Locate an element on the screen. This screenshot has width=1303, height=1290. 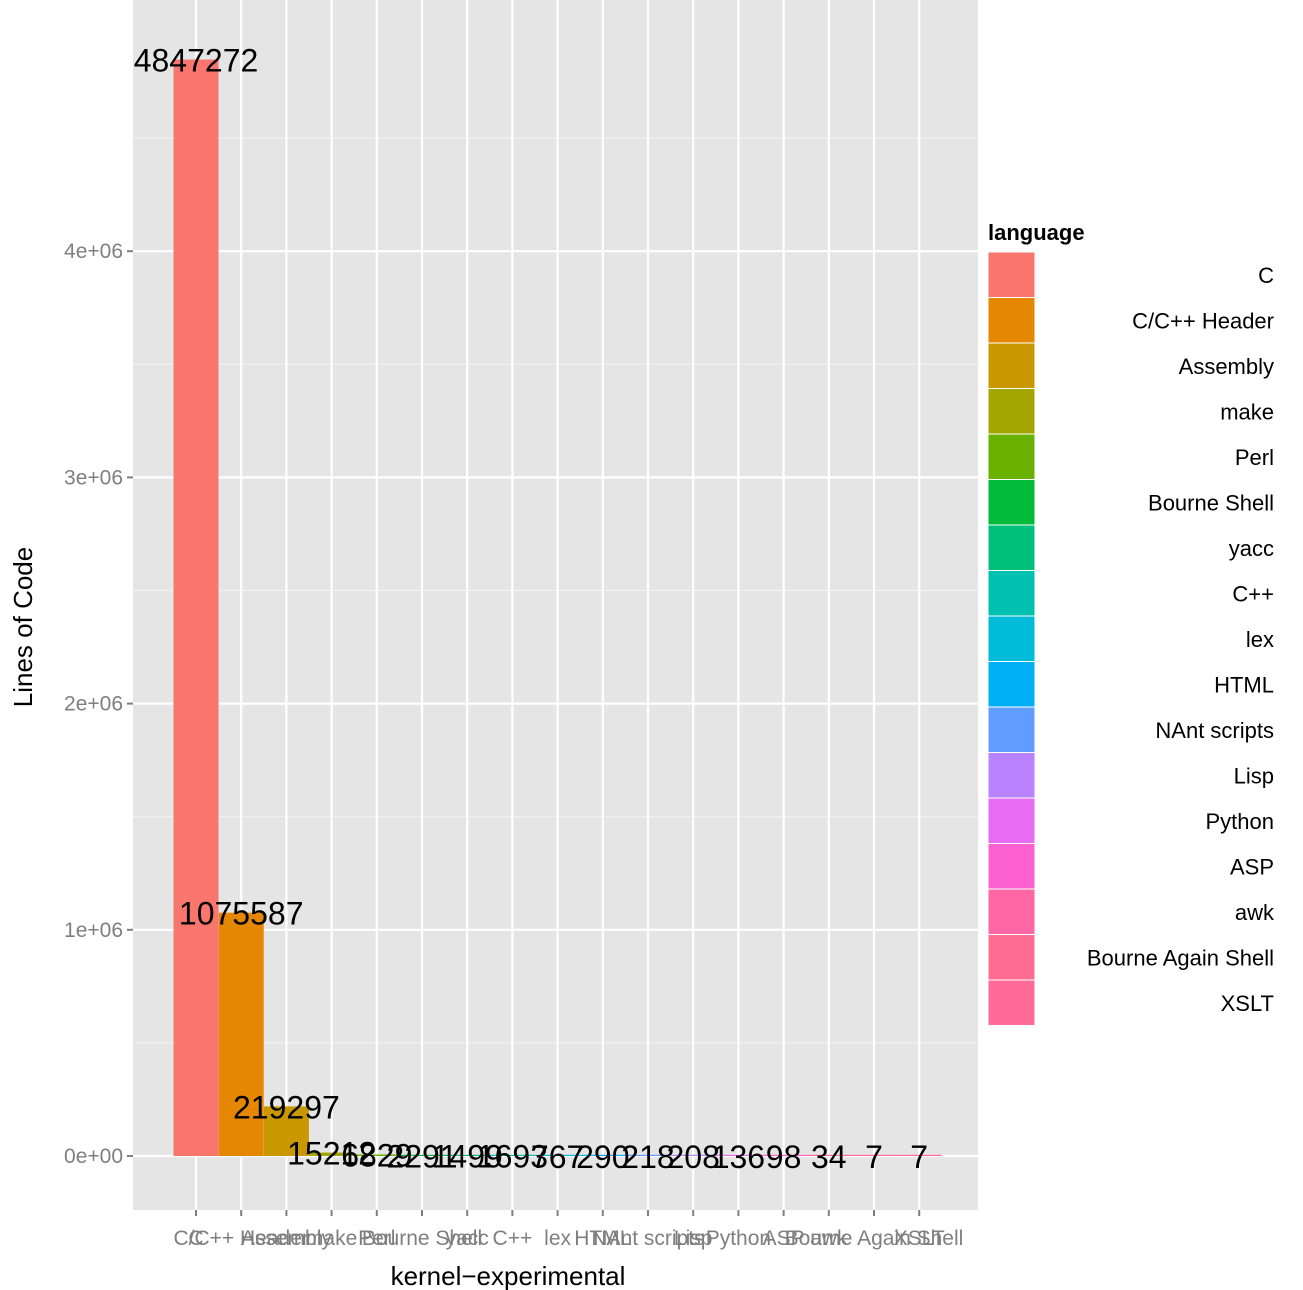
data-label: 1499 is located at coordinates (467, 1157).